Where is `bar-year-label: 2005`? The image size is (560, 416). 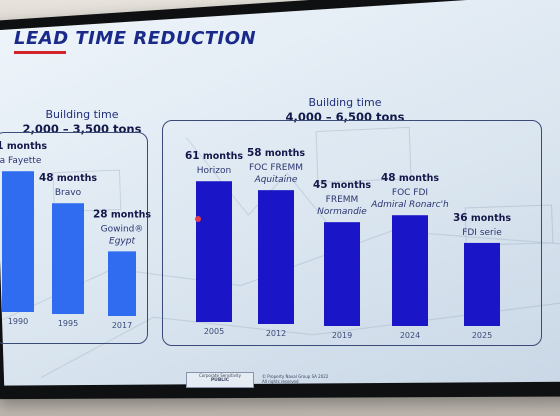 bar-year-label: 2005 is located at coordinates (214, 331).